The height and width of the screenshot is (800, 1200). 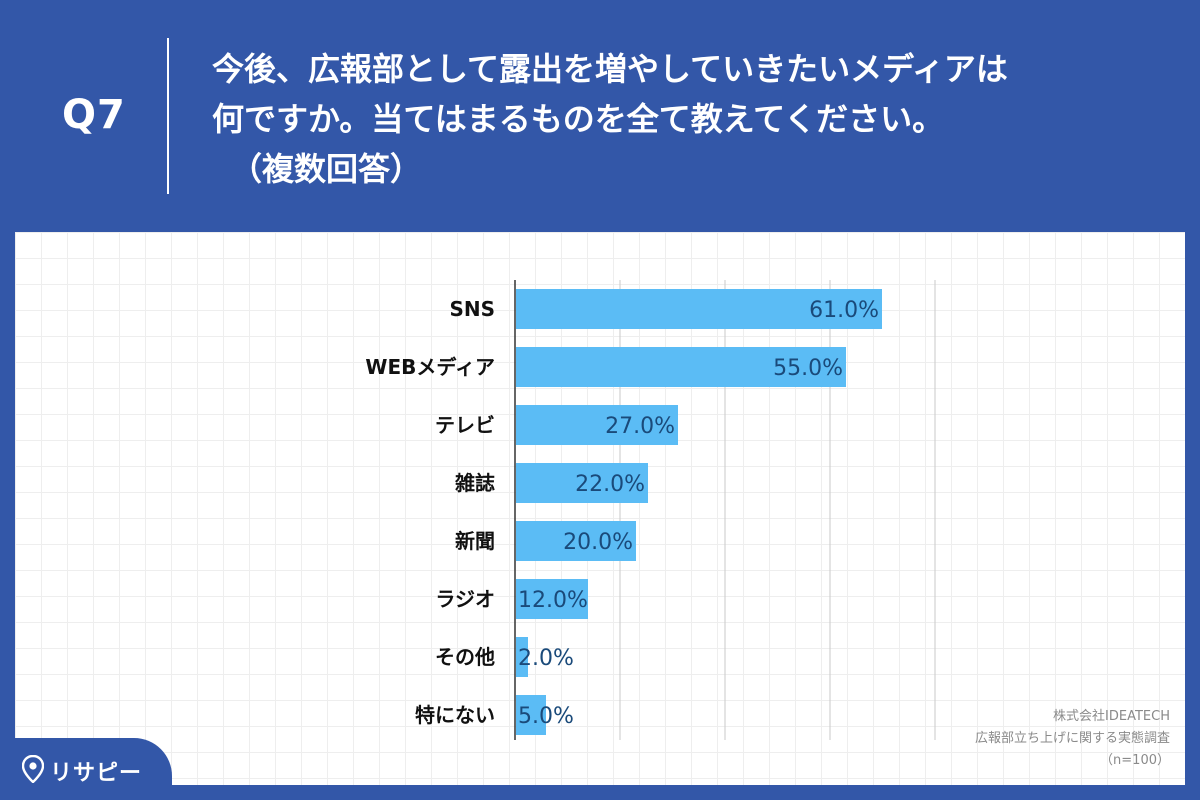 What do you see at coordinates (1111, 716) in the screenshot?
I see `source-company: 株式会社IDEATECH` at bounding box center [1111, 716].